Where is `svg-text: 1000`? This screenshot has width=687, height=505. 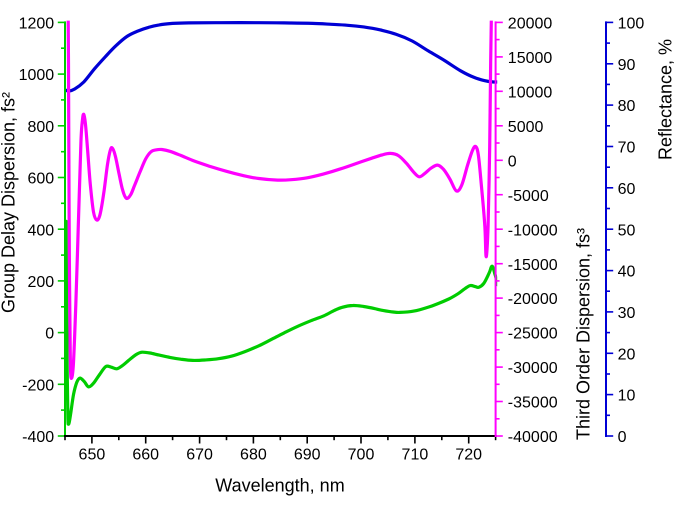 svg-text: 1000 is located at coordinates (37, 75).